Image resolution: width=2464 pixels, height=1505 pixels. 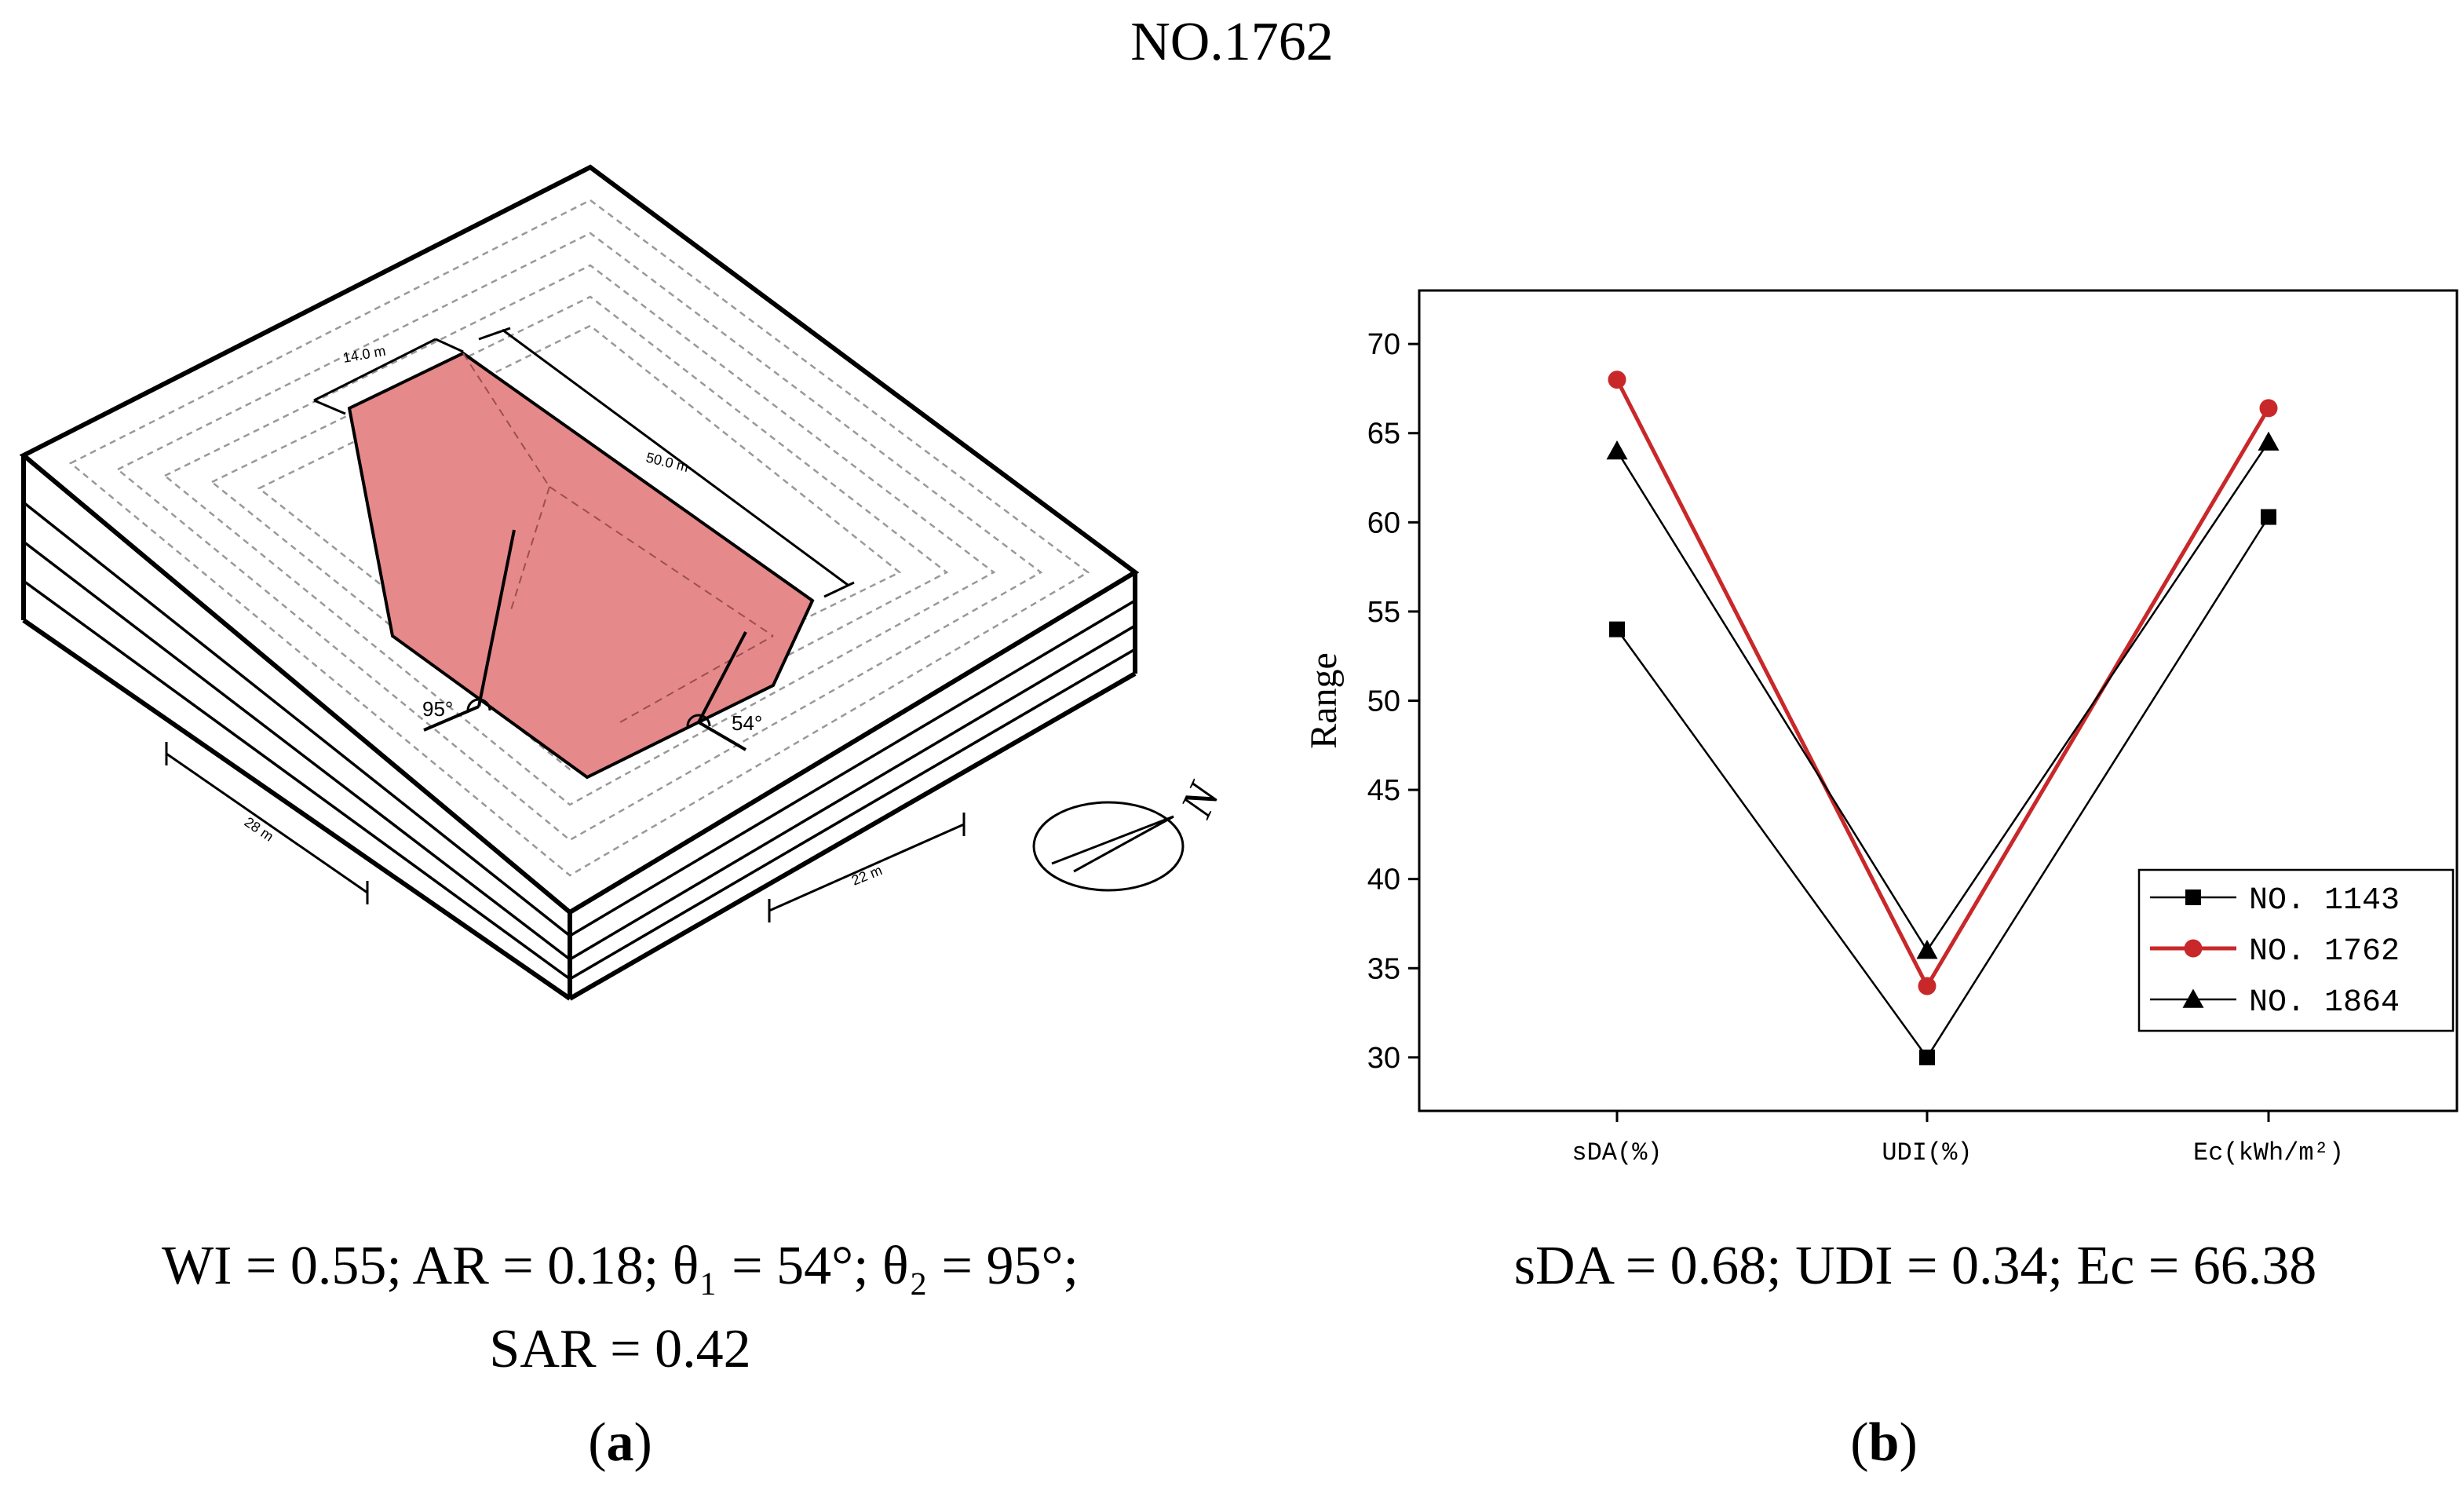 What do you see at coordinates (1884, 1442) in the screenshot?
I see `panel-b-label: (b)` at bounding box center [1884, 1442].